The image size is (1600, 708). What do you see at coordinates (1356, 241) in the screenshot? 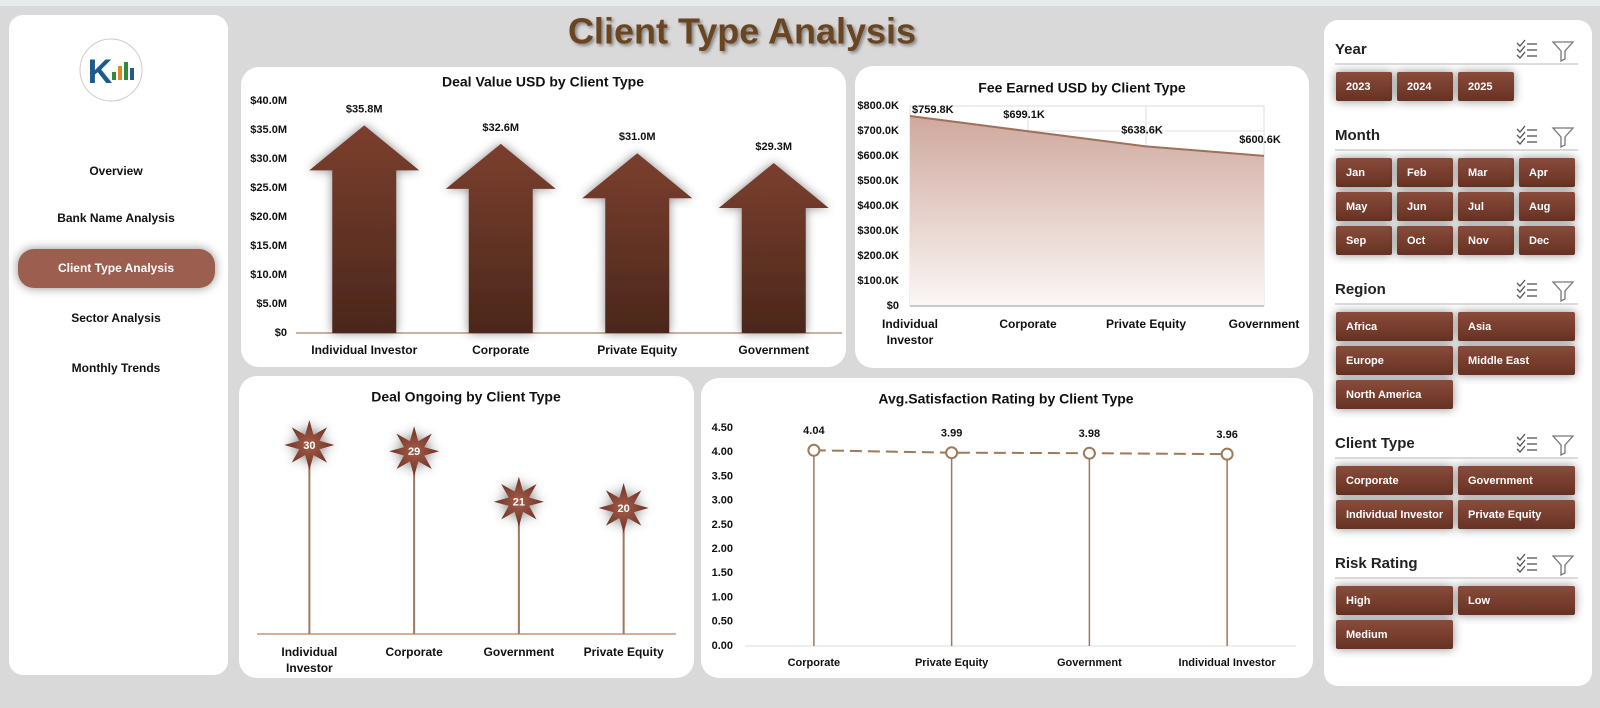
I see `slicer-item: Sep` at bounding box center [1356, 241].